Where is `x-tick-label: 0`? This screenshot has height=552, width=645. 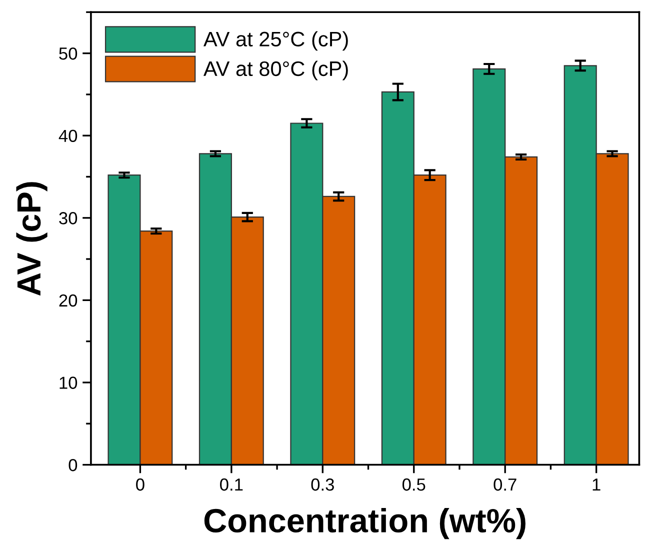
x-tick-label: 0 is located at coordinates (140, 484).